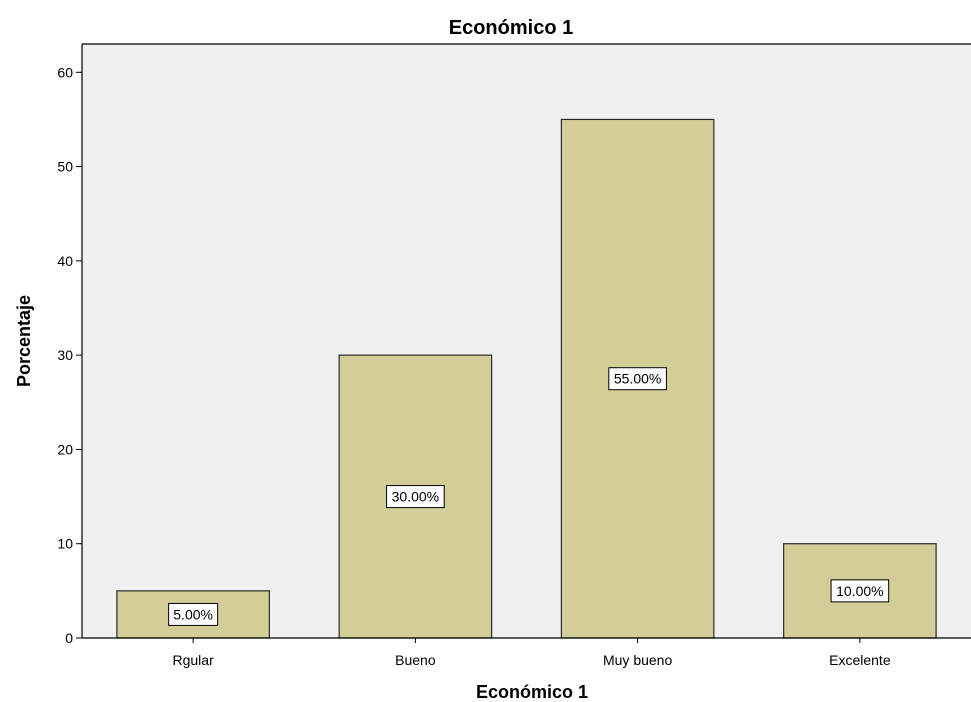 The image size is (971, 702). Describe the element at coordinates (65, 449) in the screenshot. I see `y-tick-label-2: 20` at that location.